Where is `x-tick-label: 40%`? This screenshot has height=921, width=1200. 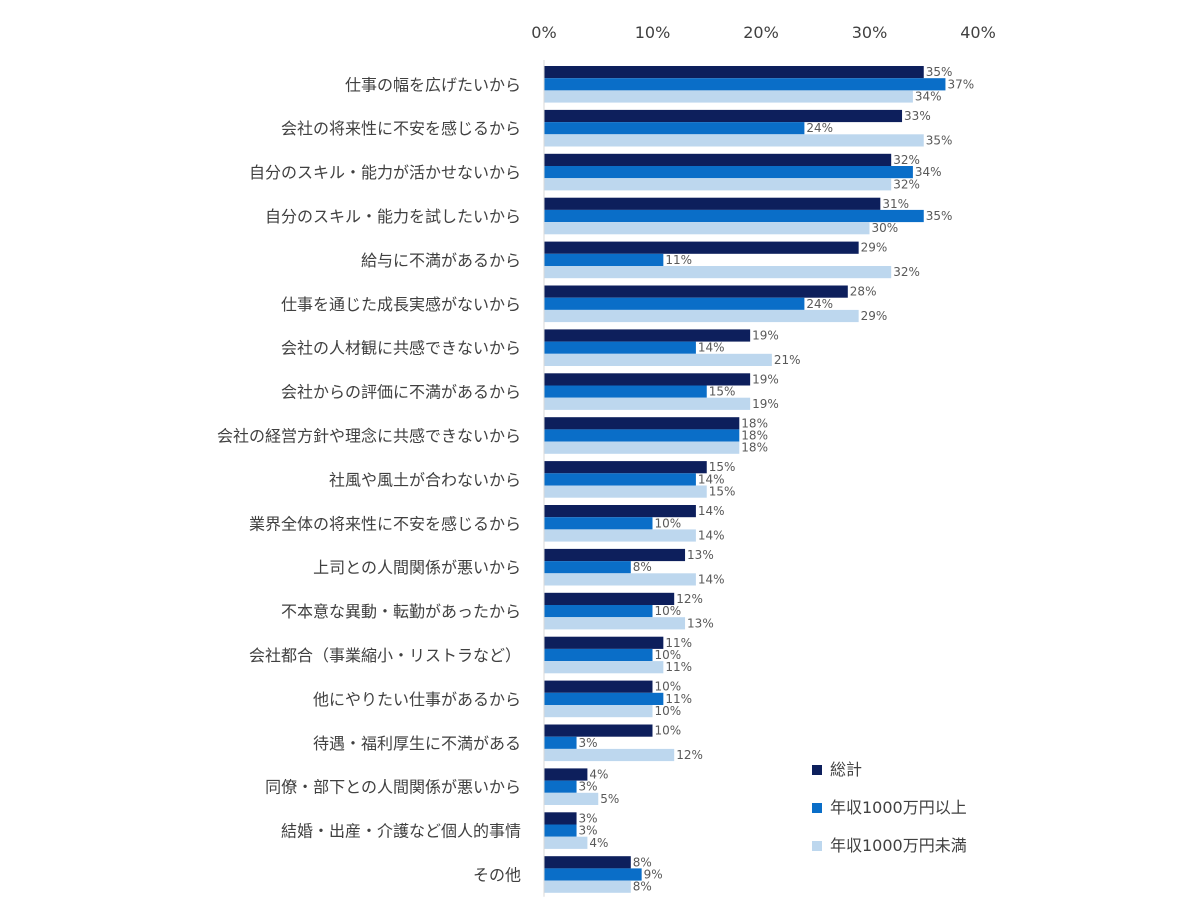 x-tick-label: 40% is located at coordinates (978, 32).